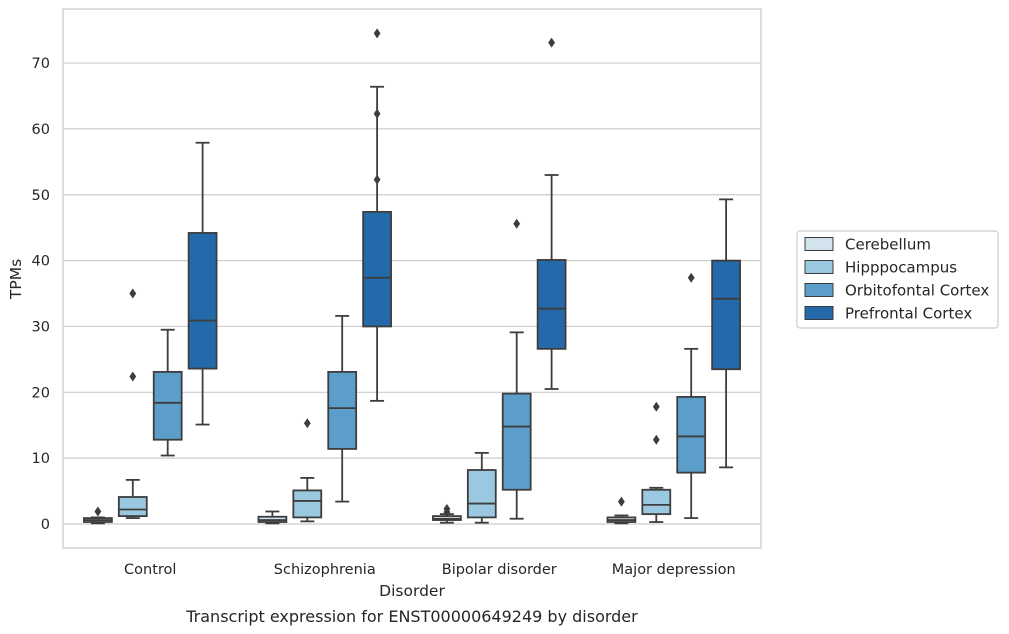 The width and height of the screenshot is (1009, 634). What do you see at coordinates (45, 525) in the screenshot?
I see `y-tick-label: 0` at bounding box center [45, 525].